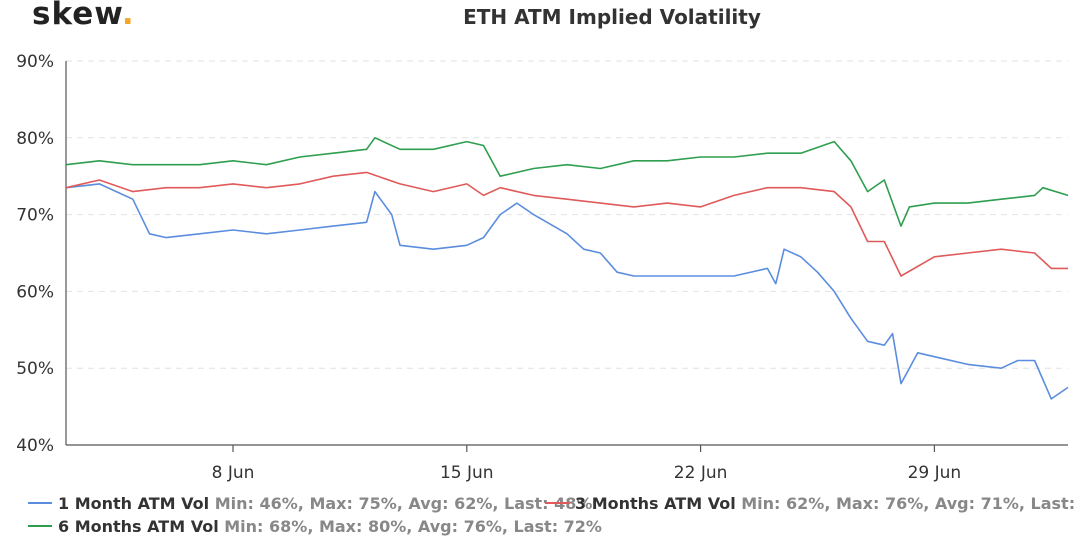 Image resolution: width=1080 pixels, height=543 pixels. Describe the element at coordinates (701, 473) in the screenshot. I see `x-tick-label: 22 Jun` at that location.